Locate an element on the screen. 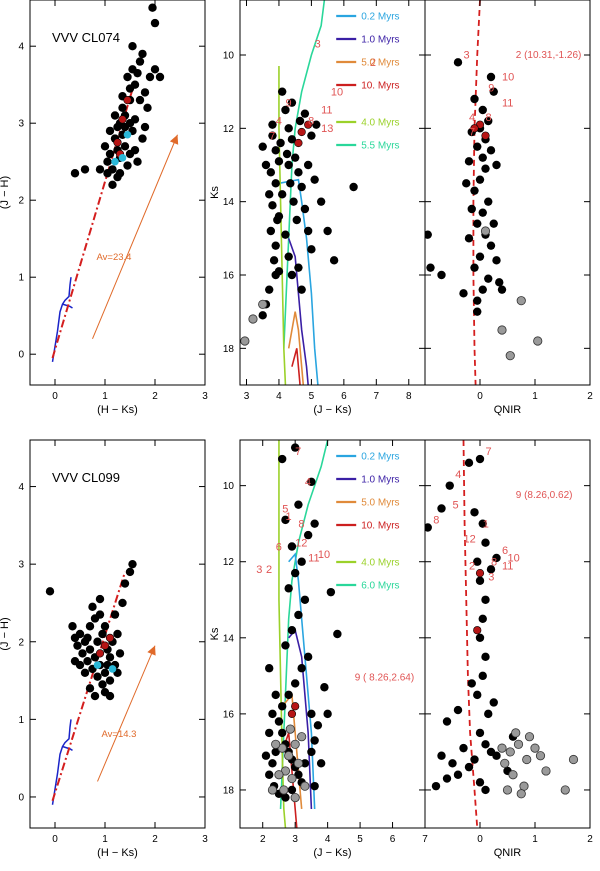 The image size is (600, 871). r0-p2-star-id-2: 9 is located at coordinates (491, 89).